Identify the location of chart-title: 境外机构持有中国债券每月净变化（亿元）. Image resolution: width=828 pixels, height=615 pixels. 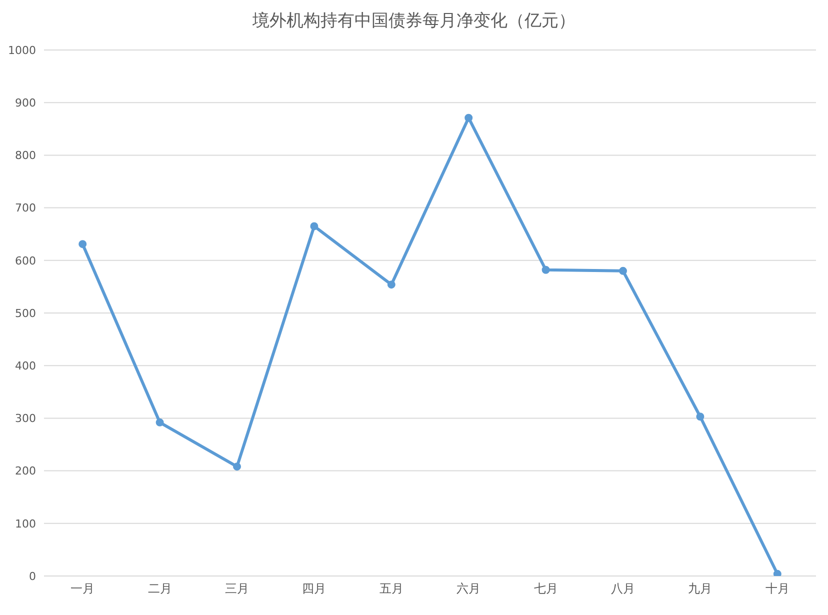
(414, 21).